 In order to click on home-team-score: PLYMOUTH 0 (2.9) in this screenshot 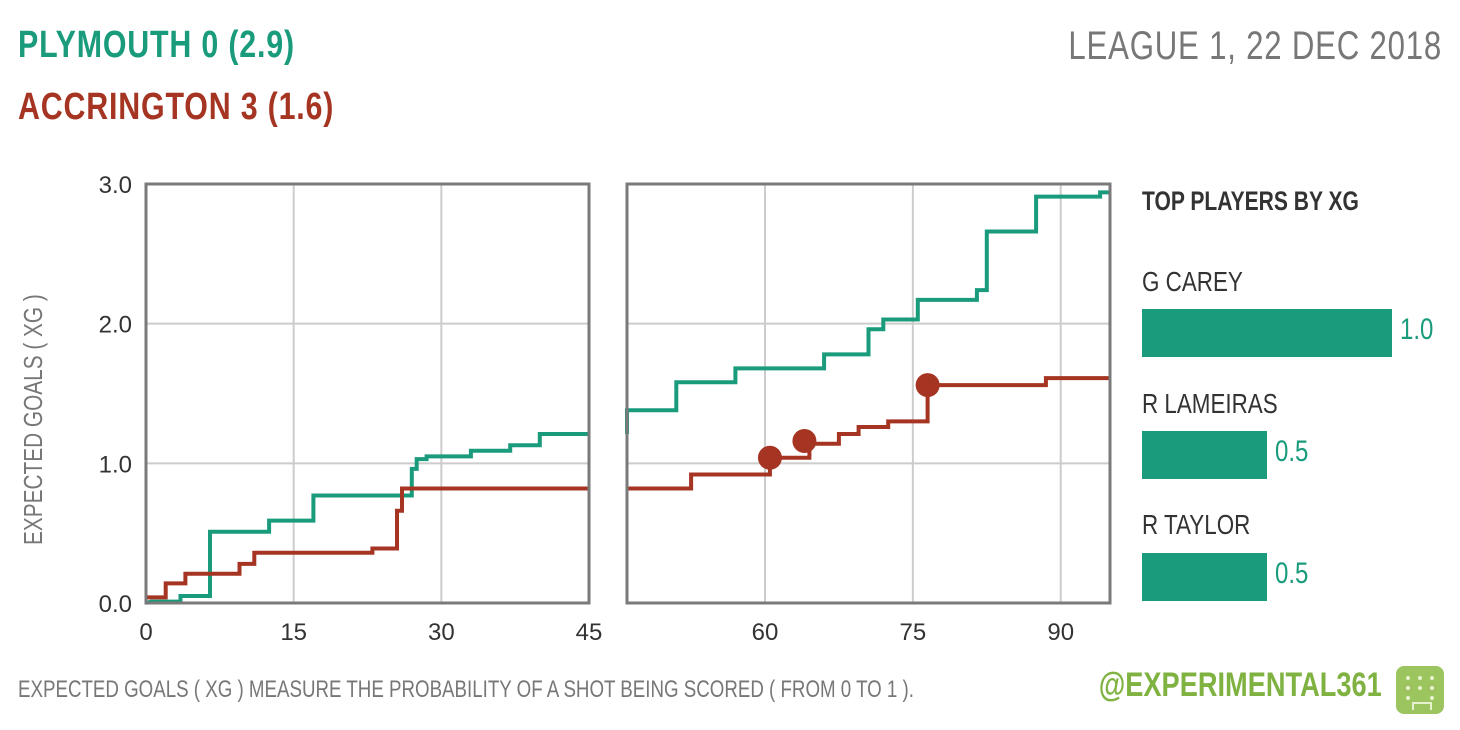, I will do `click(156, 45)`.